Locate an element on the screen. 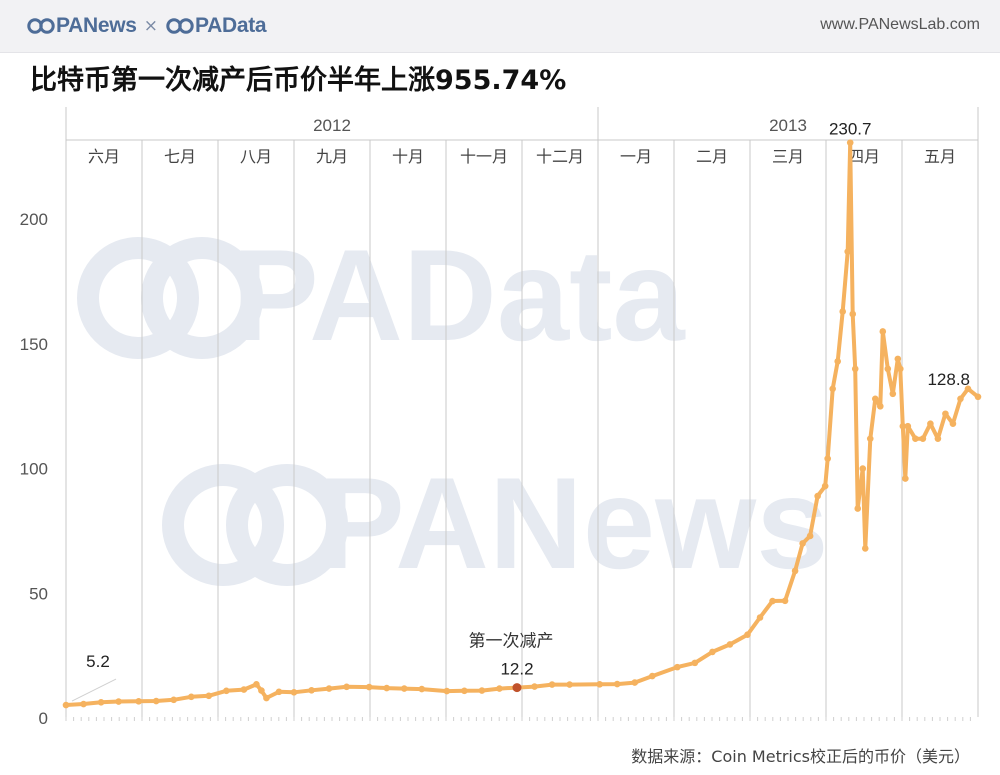  halving-label: 第一次减产 is located at coordinates (510, 642).